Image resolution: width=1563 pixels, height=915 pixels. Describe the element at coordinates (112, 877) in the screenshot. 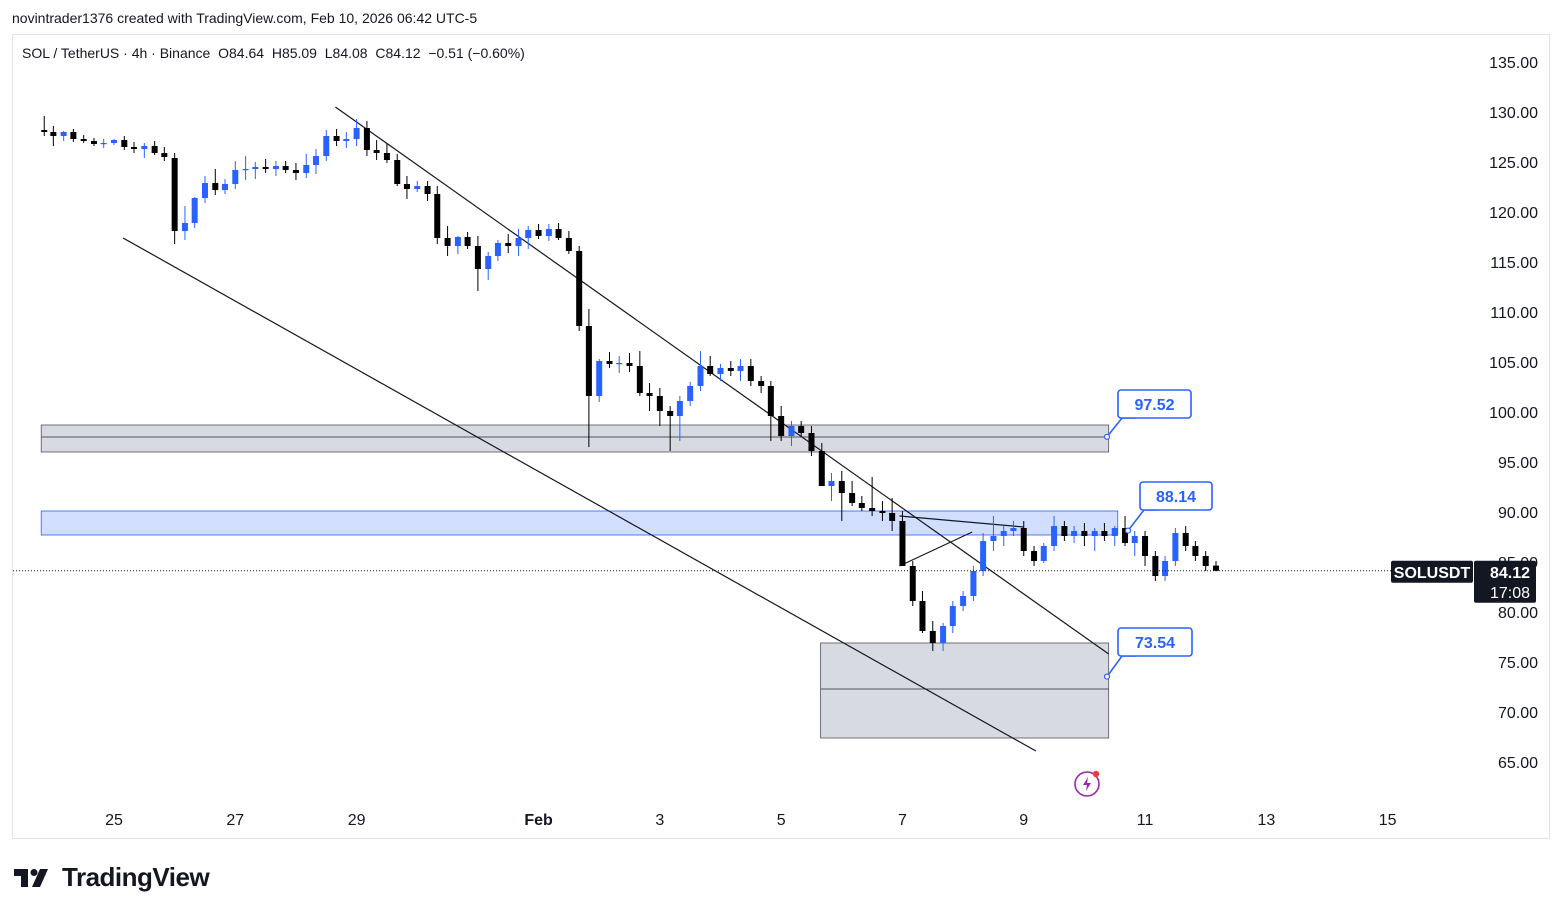

I see `tradingview-logo: TradingView` at that location.